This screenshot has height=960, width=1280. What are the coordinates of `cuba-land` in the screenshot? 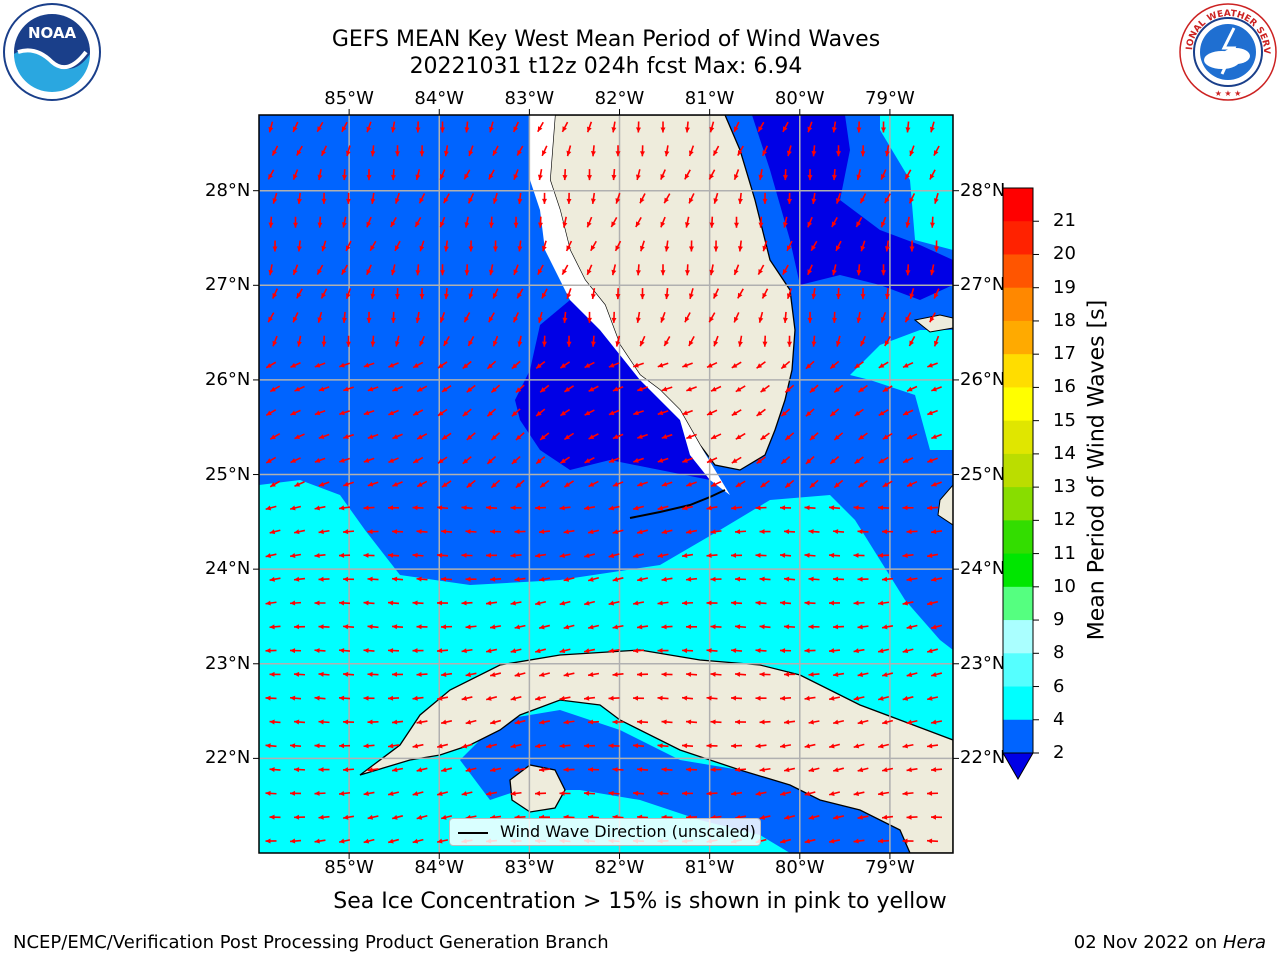 It's located at (656, 751).